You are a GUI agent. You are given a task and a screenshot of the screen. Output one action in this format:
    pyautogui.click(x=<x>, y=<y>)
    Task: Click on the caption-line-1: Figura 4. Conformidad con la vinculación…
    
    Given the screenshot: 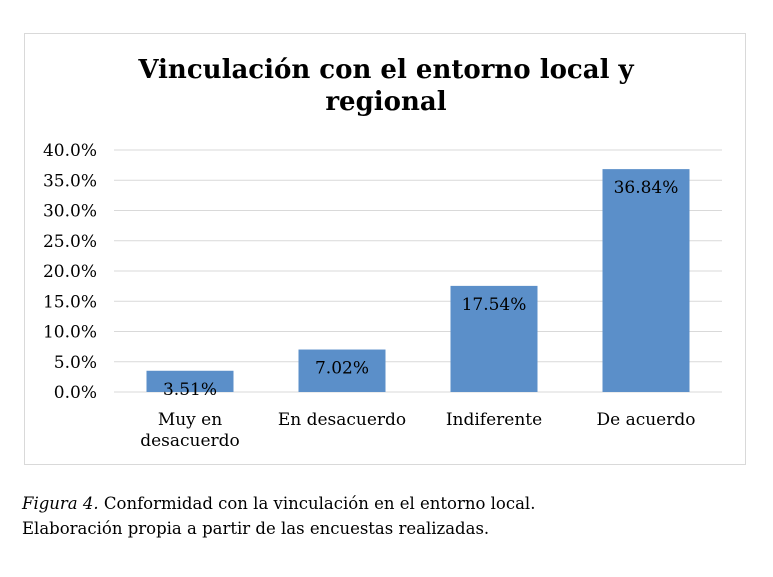 What is the action you would take?
    pyautogui.click(x=278, y=503)
    